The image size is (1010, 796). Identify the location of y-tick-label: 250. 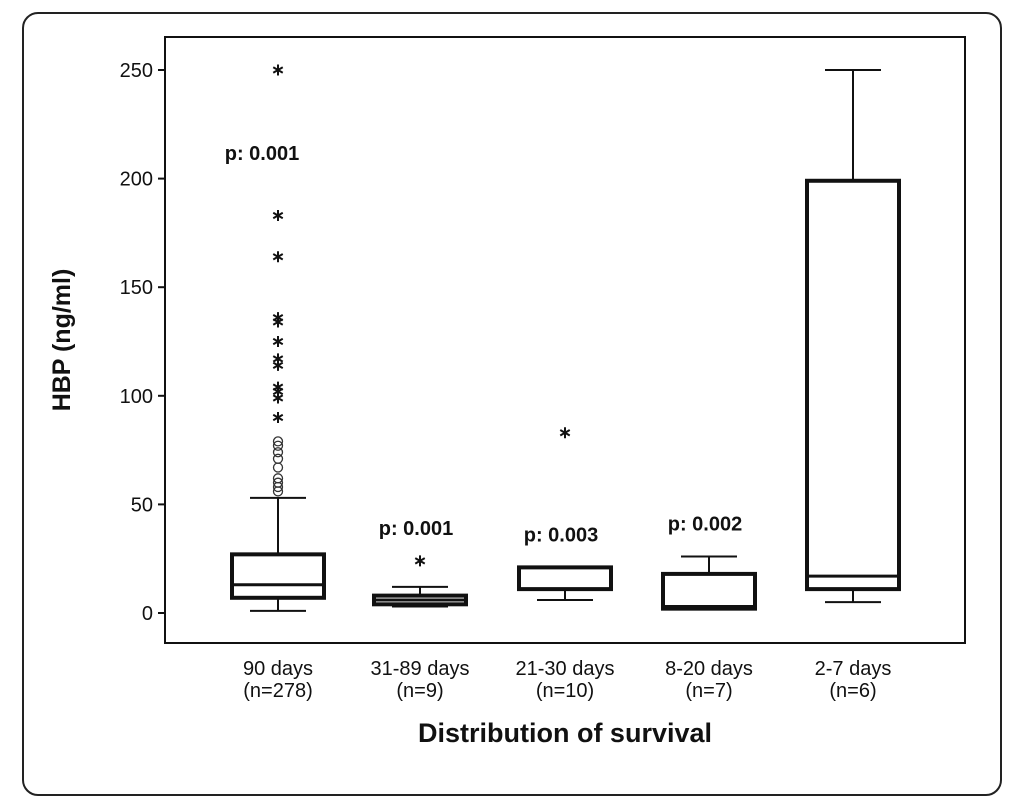
(136, 71).